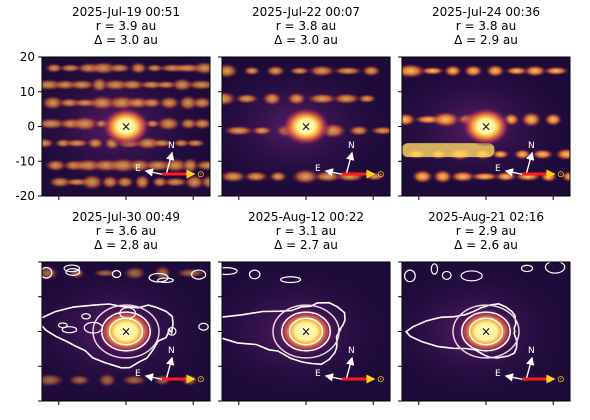 The height and width of the screenshot is (420, 590). What do you see at coordinates (486, 231) in the screenshot?
I see `panel-title-r: r = 2.9 au` at bounding box center [486, 231].